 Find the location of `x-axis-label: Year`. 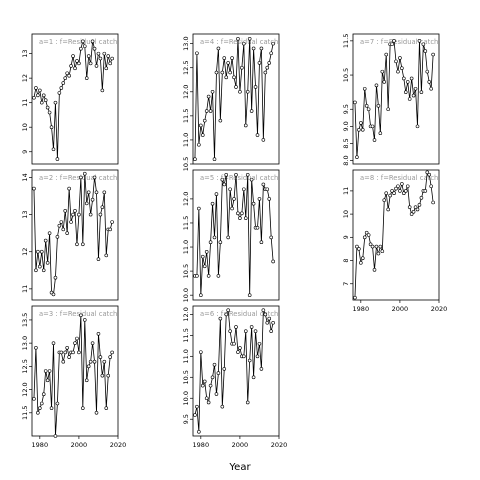

x-axis-label: Year is located at coordinates (239, 467).